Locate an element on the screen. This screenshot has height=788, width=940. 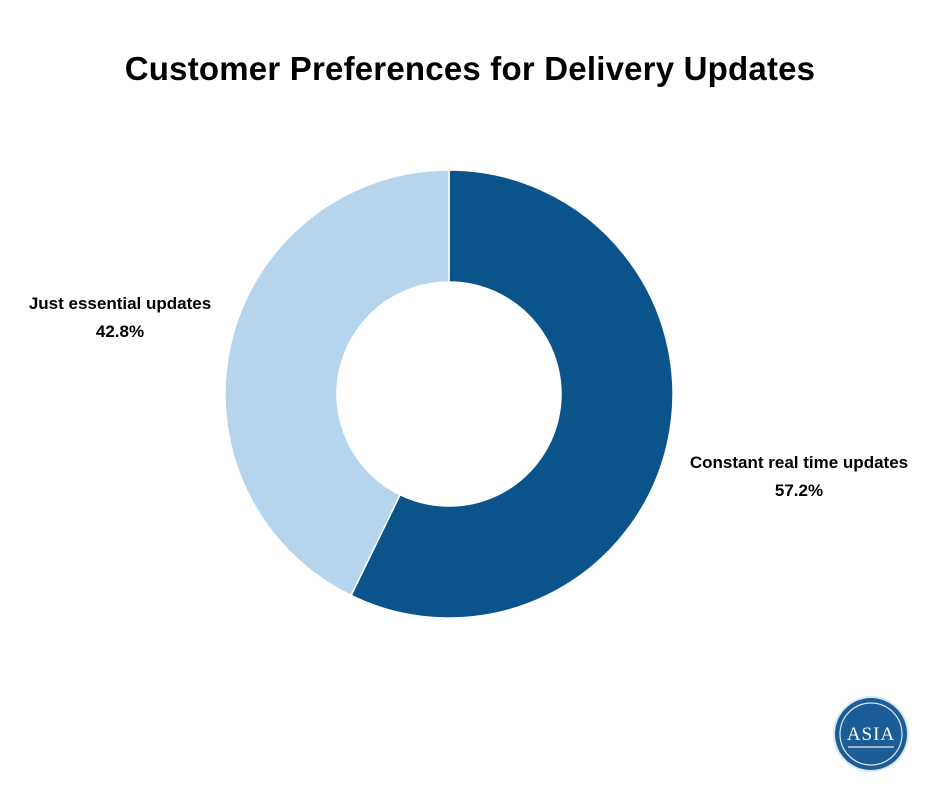
slice-label-realtime: Constant real time updates 57.2% is located at coordinates (799, 477).